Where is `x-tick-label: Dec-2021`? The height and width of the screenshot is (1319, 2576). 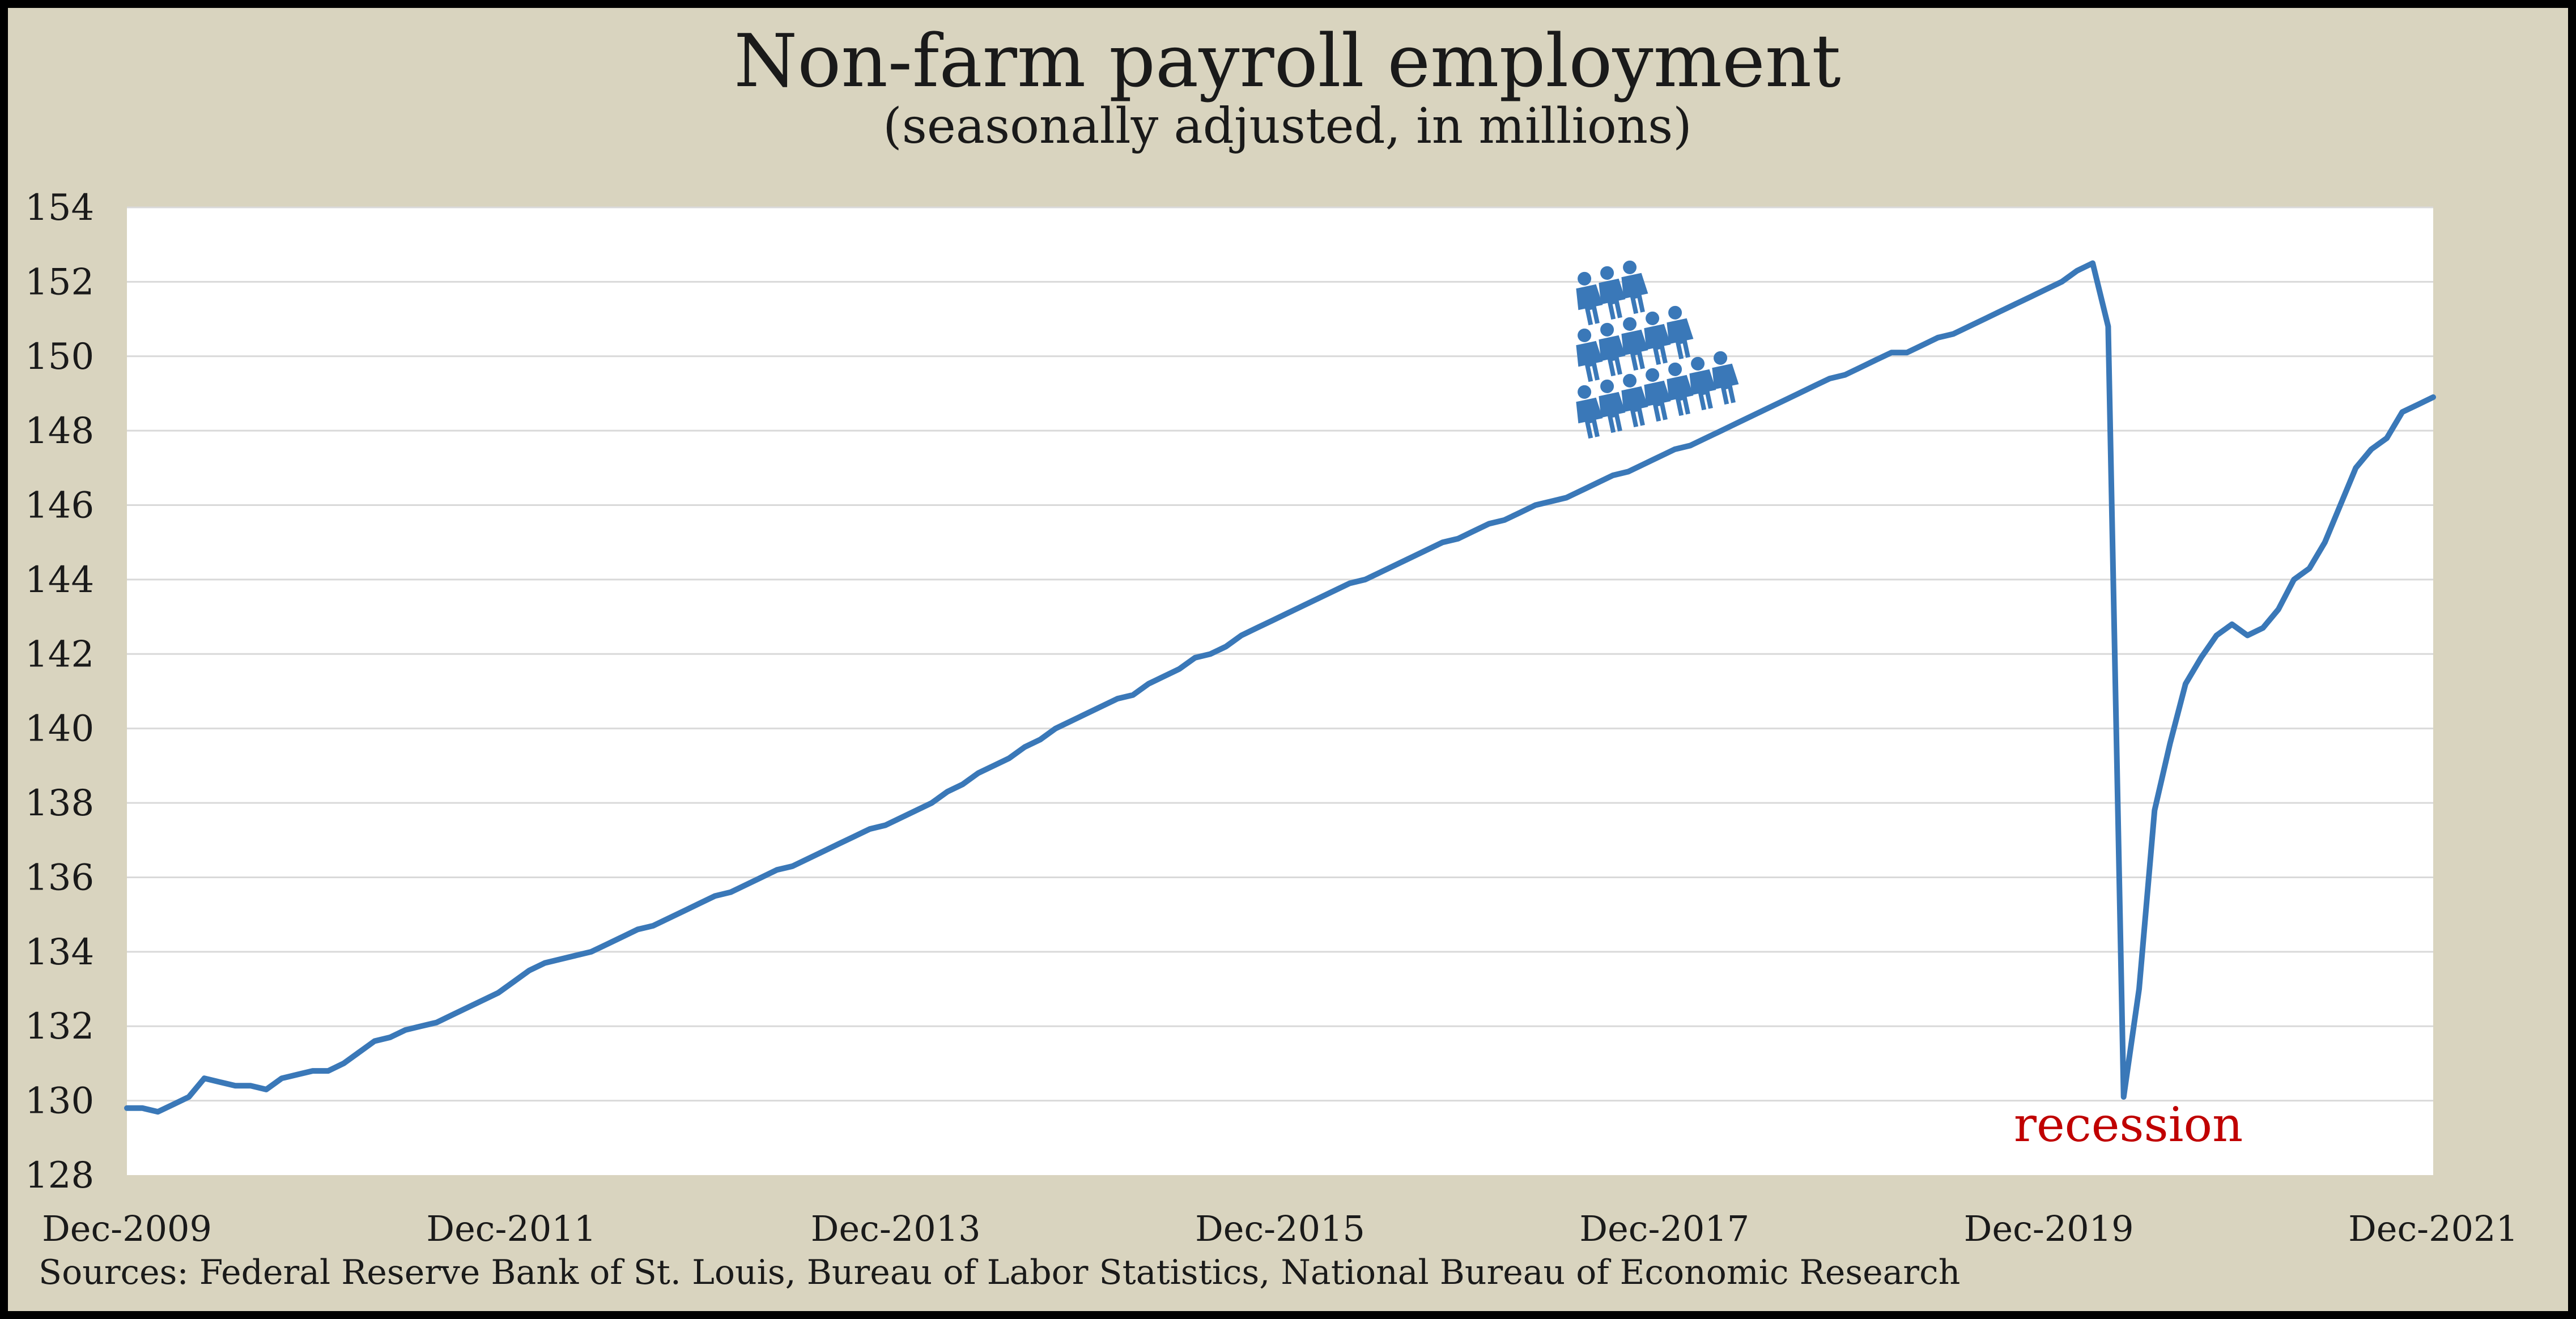
x-tick-label: Dec-2021 is located at coordinates (2433, 1228).